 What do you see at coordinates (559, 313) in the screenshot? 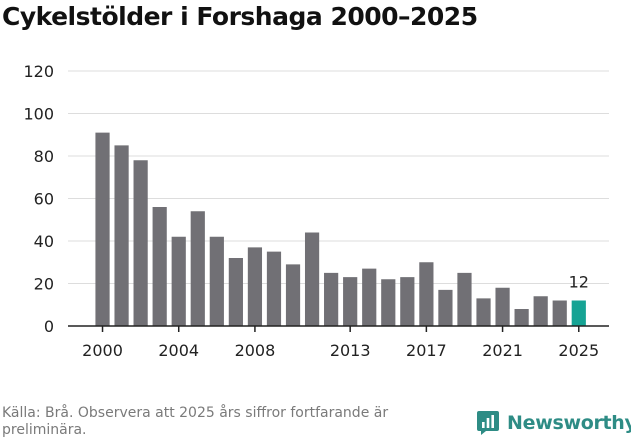
I see `bar-2024` at bounding box center [559, 313].